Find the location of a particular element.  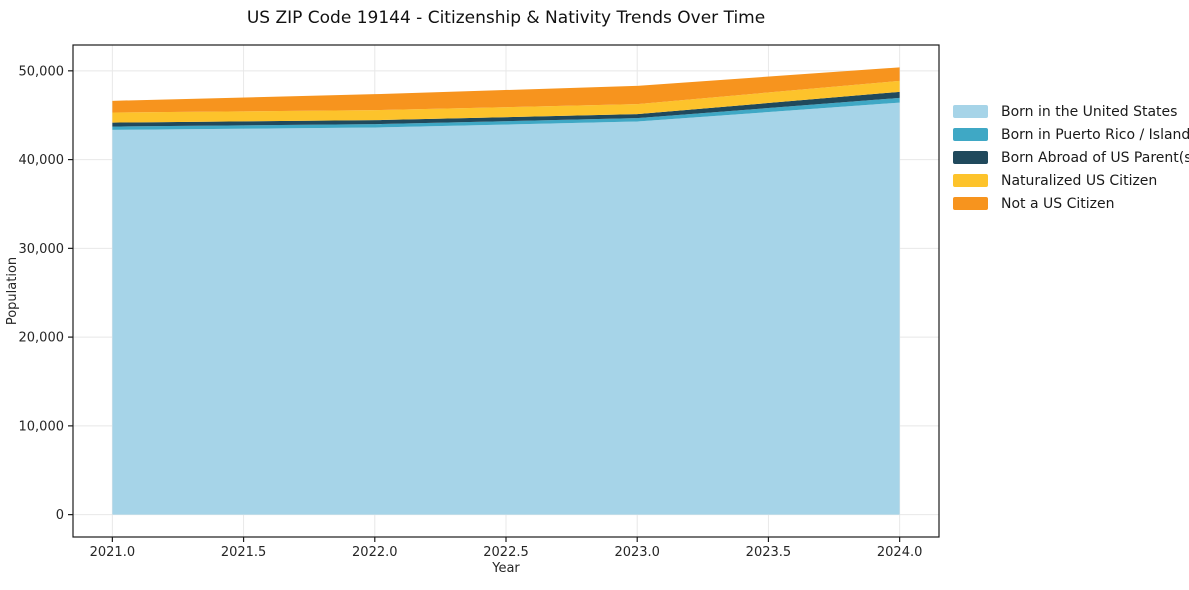

legend-swatch-not-citizen is located at coordinates (970, 203).